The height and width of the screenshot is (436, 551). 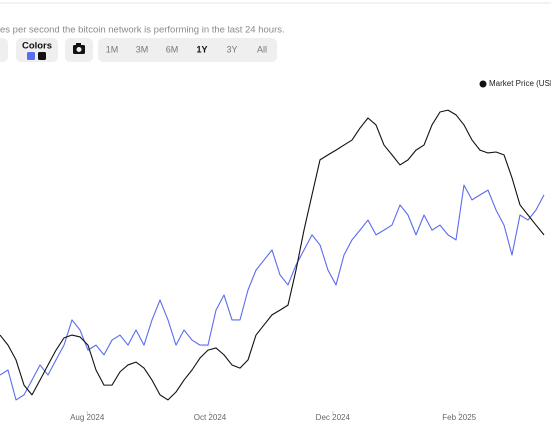 What do you see at coordinates (112, 49) in the screenshot?
I see `range-button: 1M` at bounding box center [112, 49].